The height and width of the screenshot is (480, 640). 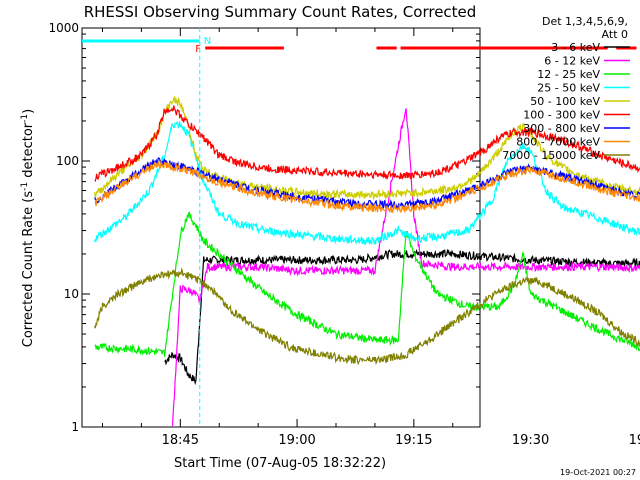 I want to click on legend-header: Att 0, so click(x=615, y=34).